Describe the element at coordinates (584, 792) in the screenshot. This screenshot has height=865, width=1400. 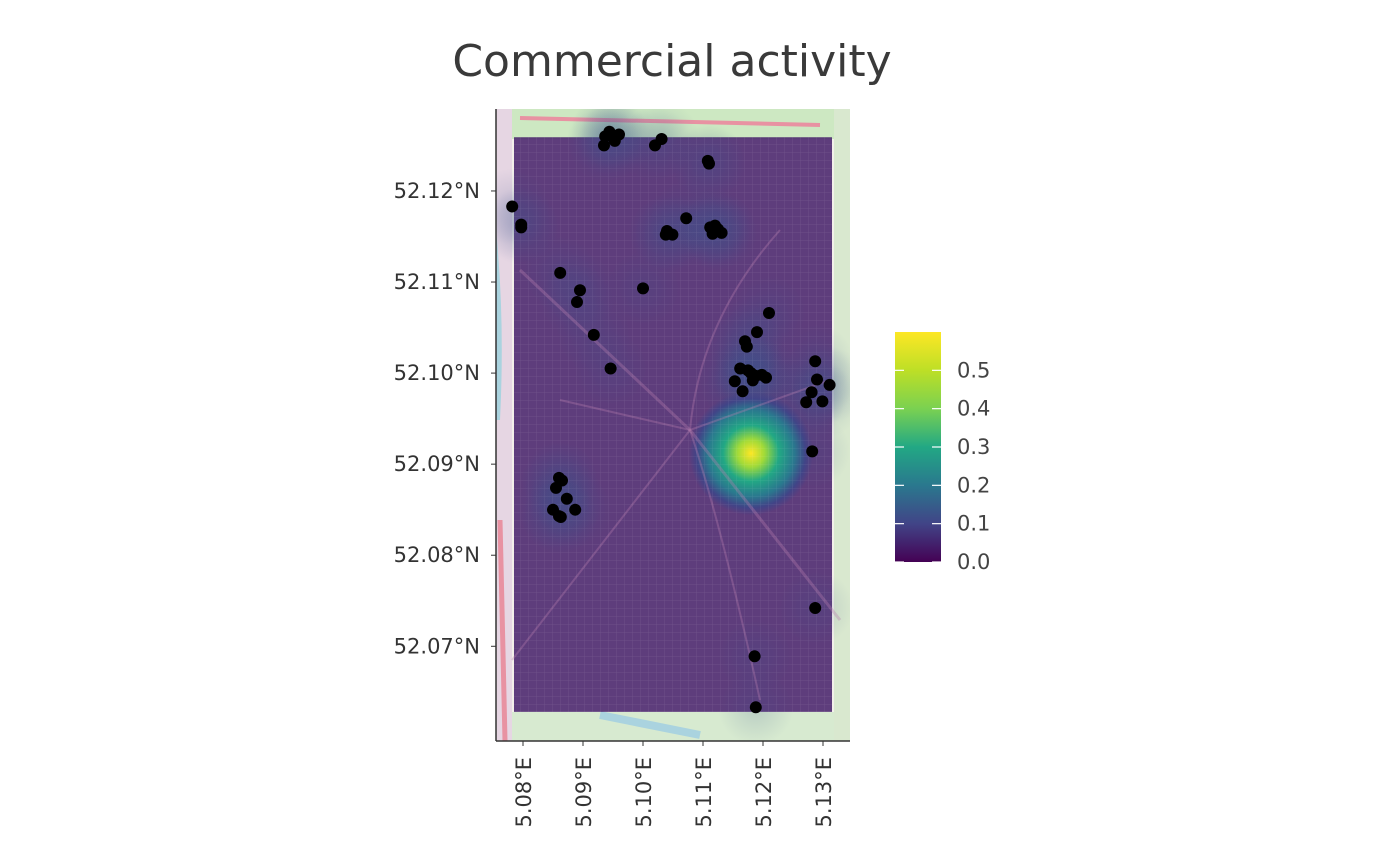
I see `x-tick-label: 5.09°E` at that location.